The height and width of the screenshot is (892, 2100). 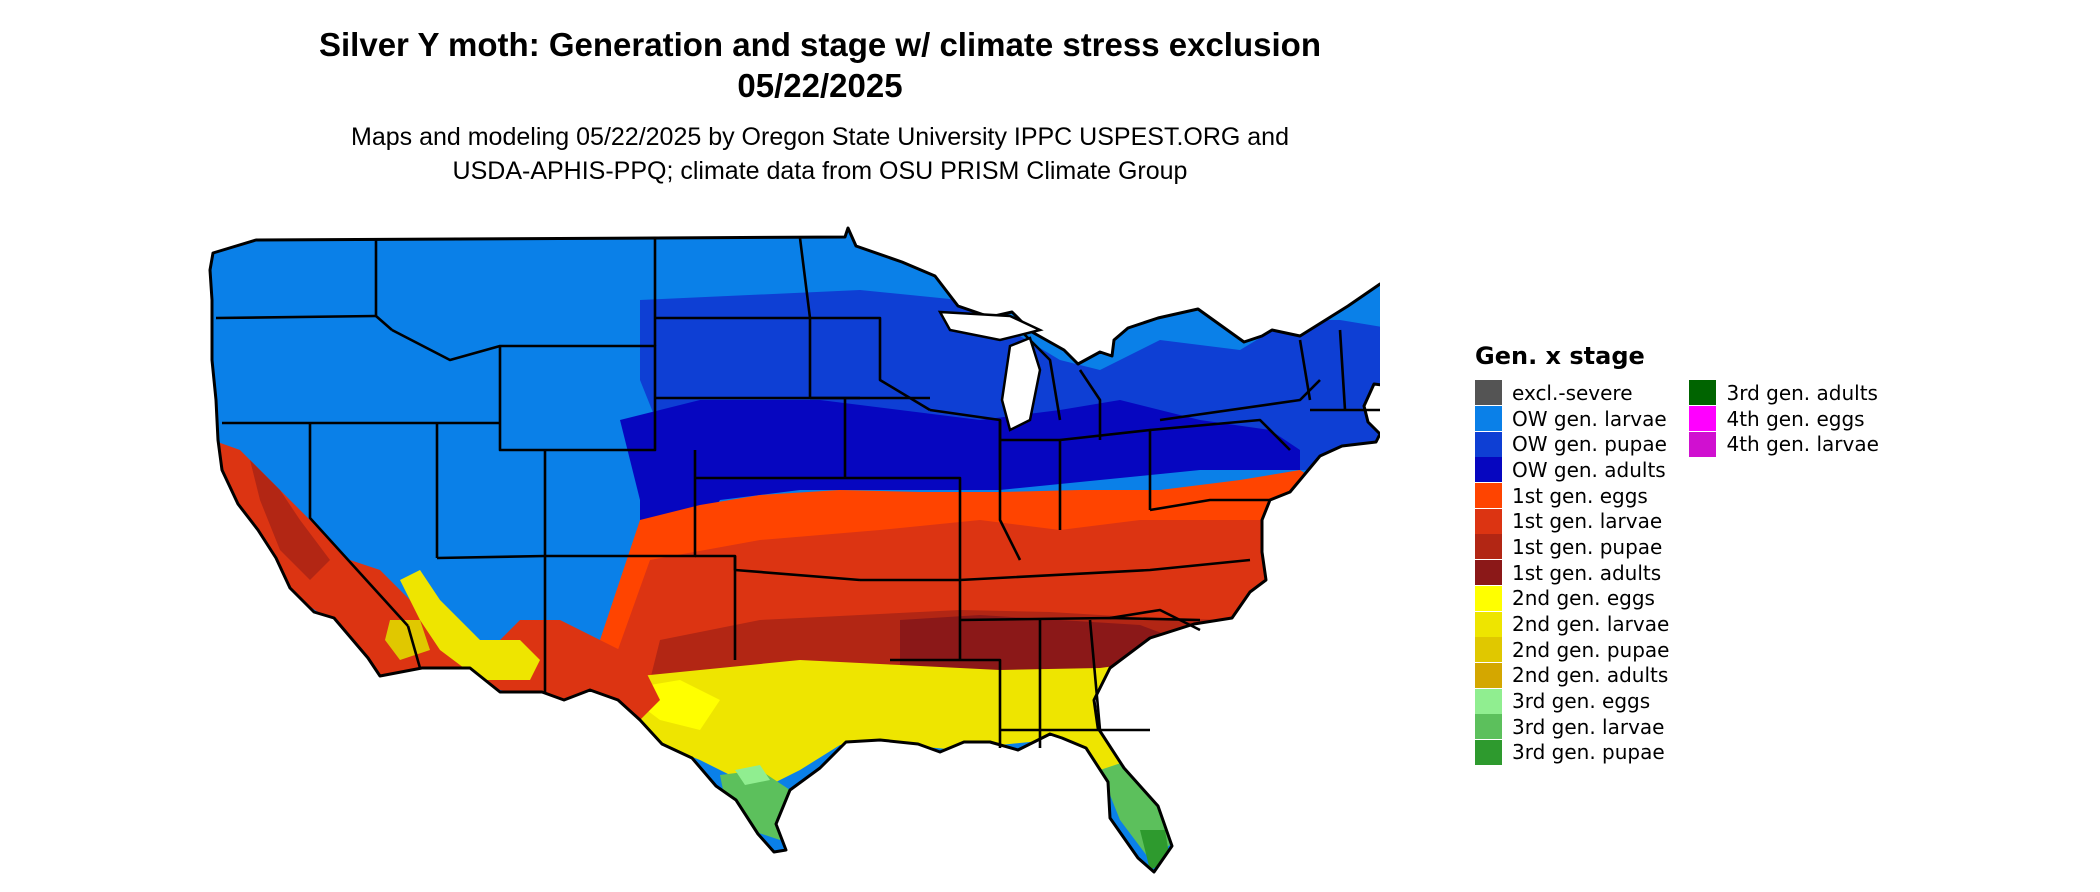 I want to click on state-border-kentucky-tennessee, so click(x=1105, y=570).